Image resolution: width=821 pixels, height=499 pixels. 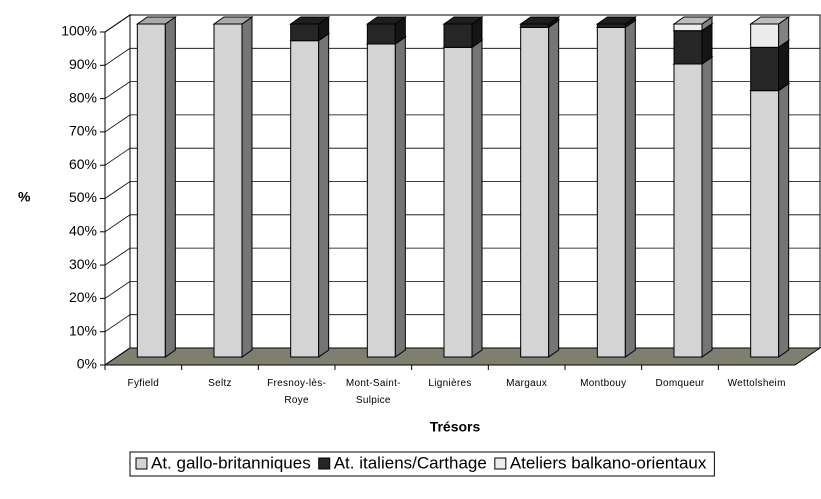 I want to click on legend-label: At. gallo-britanniques, so click(x=231, y=462).